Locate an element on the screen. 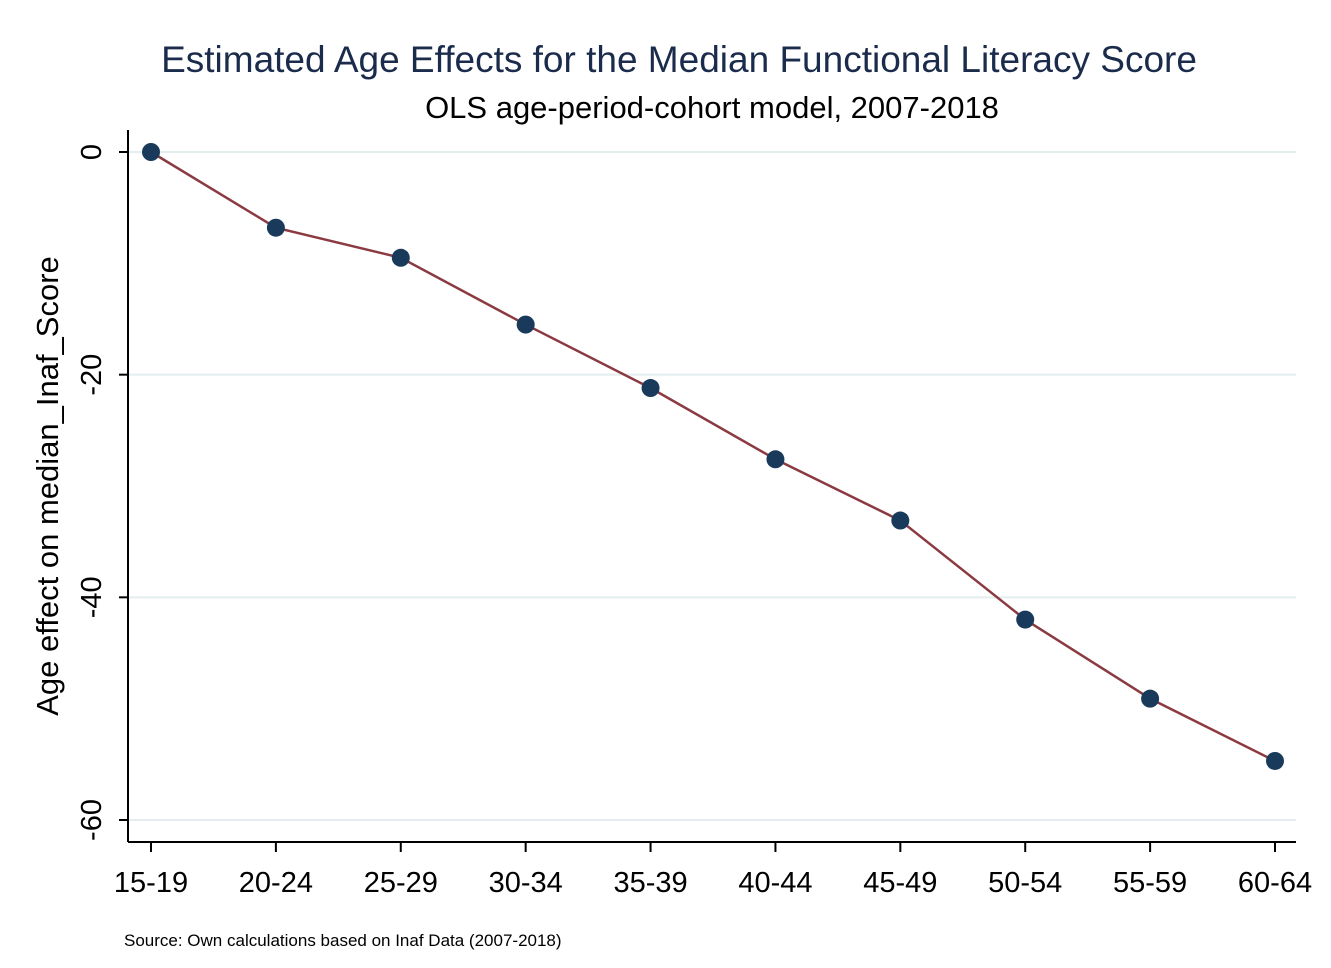  x-tick-label: 30-34 is located at coordinates (526, 883).